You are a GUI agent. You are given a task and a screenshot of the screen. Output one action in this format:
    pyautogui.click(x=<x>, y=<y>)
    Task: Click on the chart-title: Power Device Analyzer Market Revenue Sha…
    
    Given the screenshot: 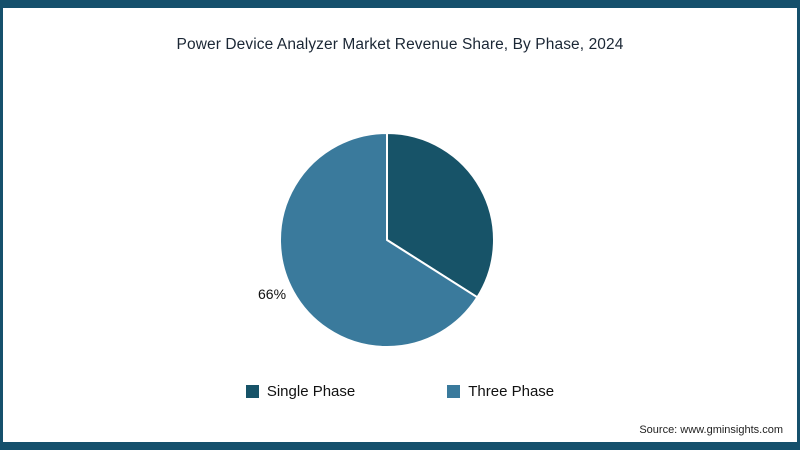 What is the action you would take?
    pyautogui.click(x=400, y=44)
    